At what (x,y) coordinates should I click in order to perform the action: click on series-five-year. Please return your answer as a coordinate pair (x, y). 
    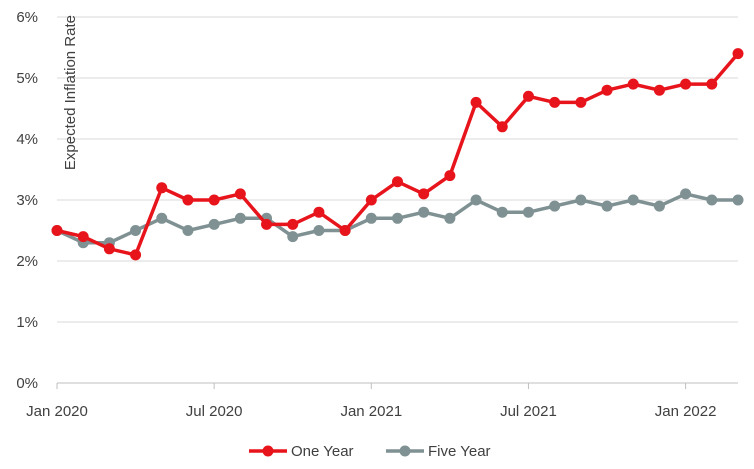
    Looking at the image, I should click on (397, 218).